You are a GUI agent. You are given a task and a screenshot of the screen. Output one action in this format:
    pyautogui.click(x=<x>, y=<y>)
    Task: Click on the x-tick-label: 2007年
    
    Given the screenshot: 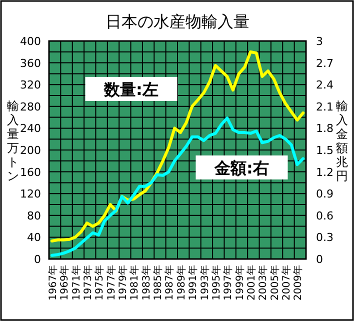 What is the action you would take?
    pyautogui.click(x=286, y=282)
    